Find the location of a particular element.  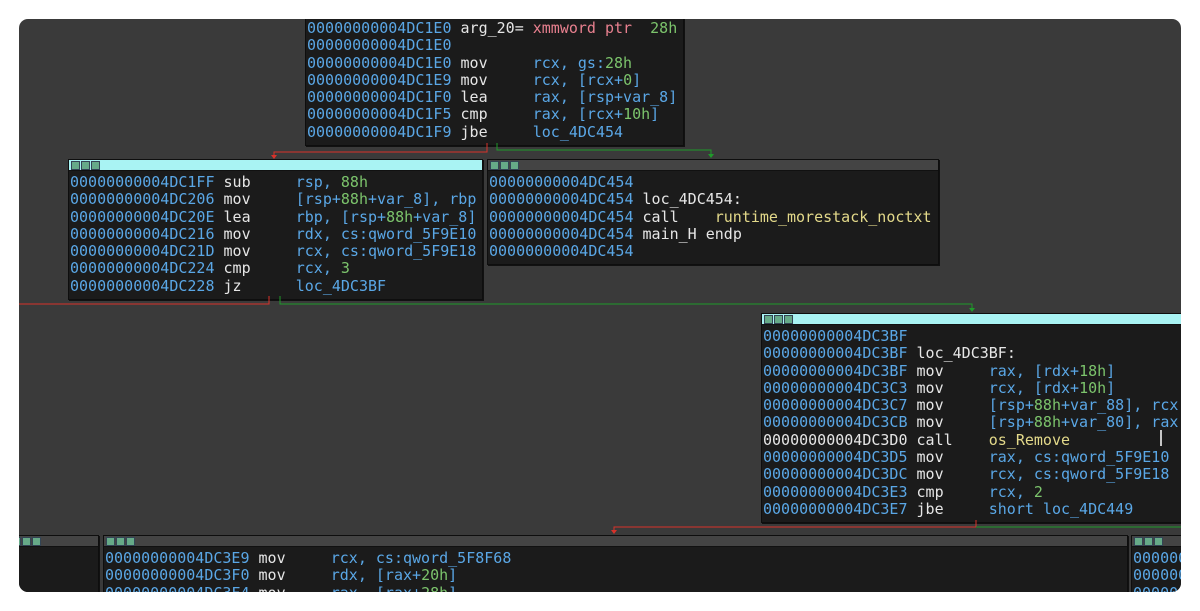

operand: +var_8] is located at coordinates (445, 216).